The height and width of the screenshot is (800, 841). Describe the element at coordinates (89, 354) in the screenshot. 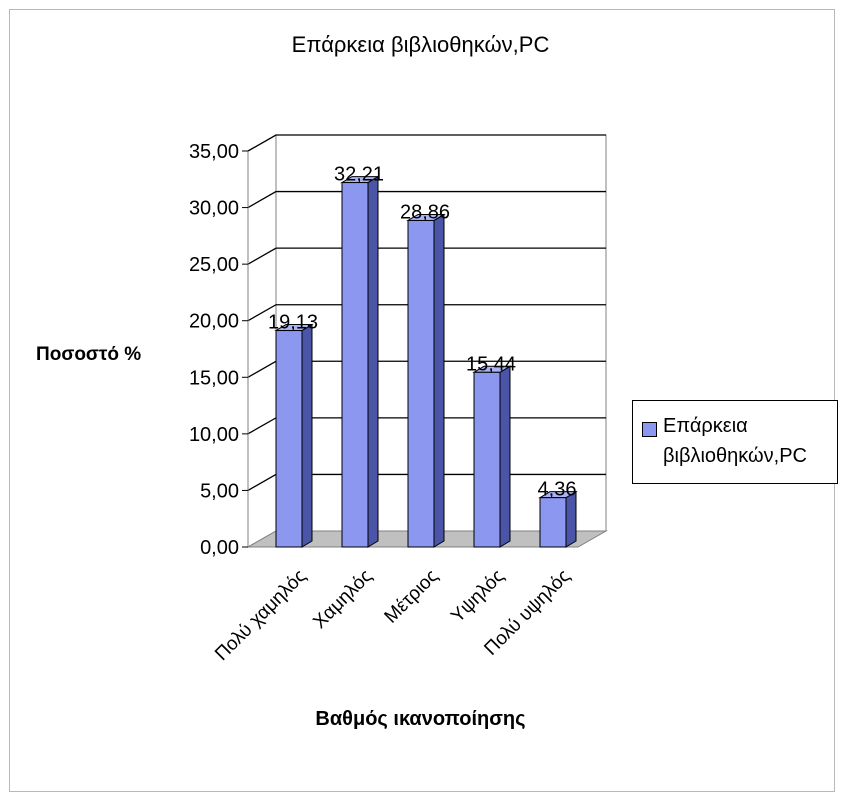

I see `y-axis-title: Ποσοστό %` at that location.